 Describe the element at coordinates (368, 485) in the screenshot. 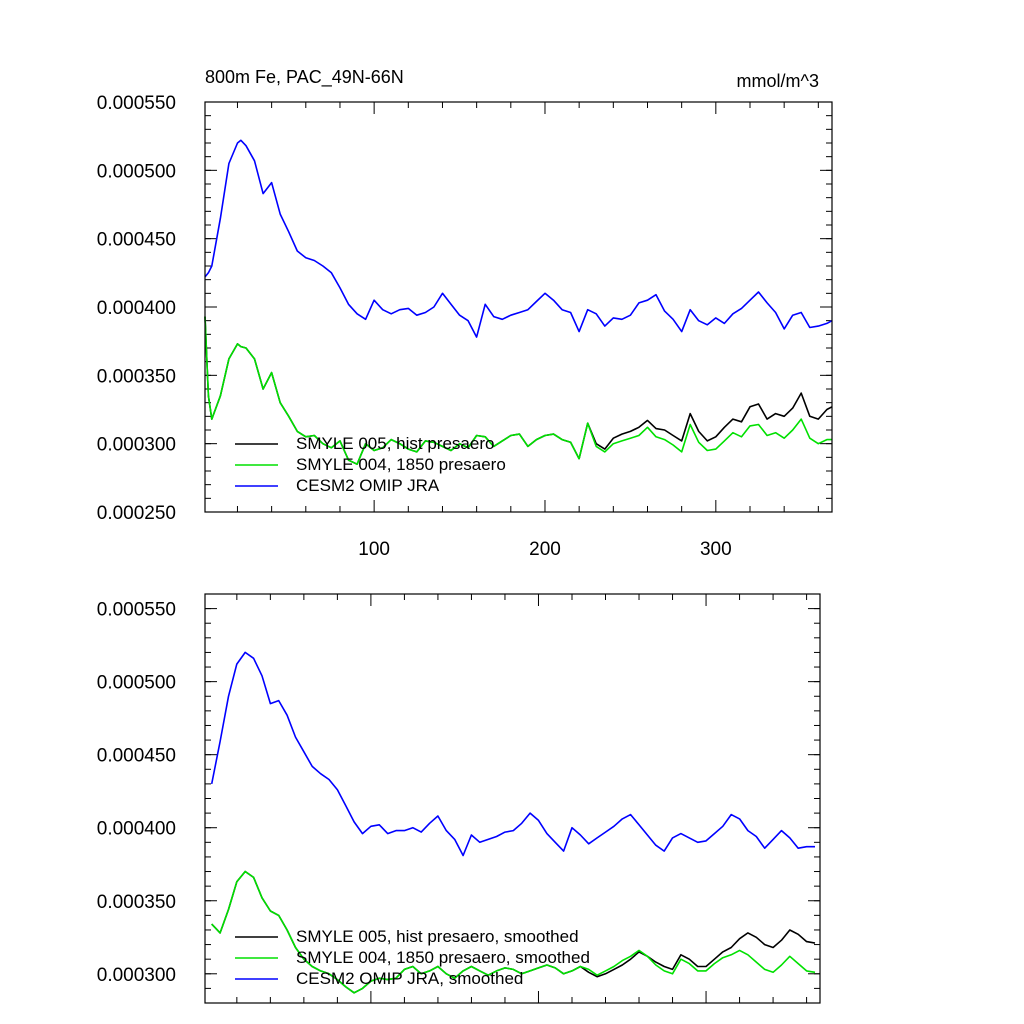

I see `legend-label: CESM2 OMIP JRA` at that location.